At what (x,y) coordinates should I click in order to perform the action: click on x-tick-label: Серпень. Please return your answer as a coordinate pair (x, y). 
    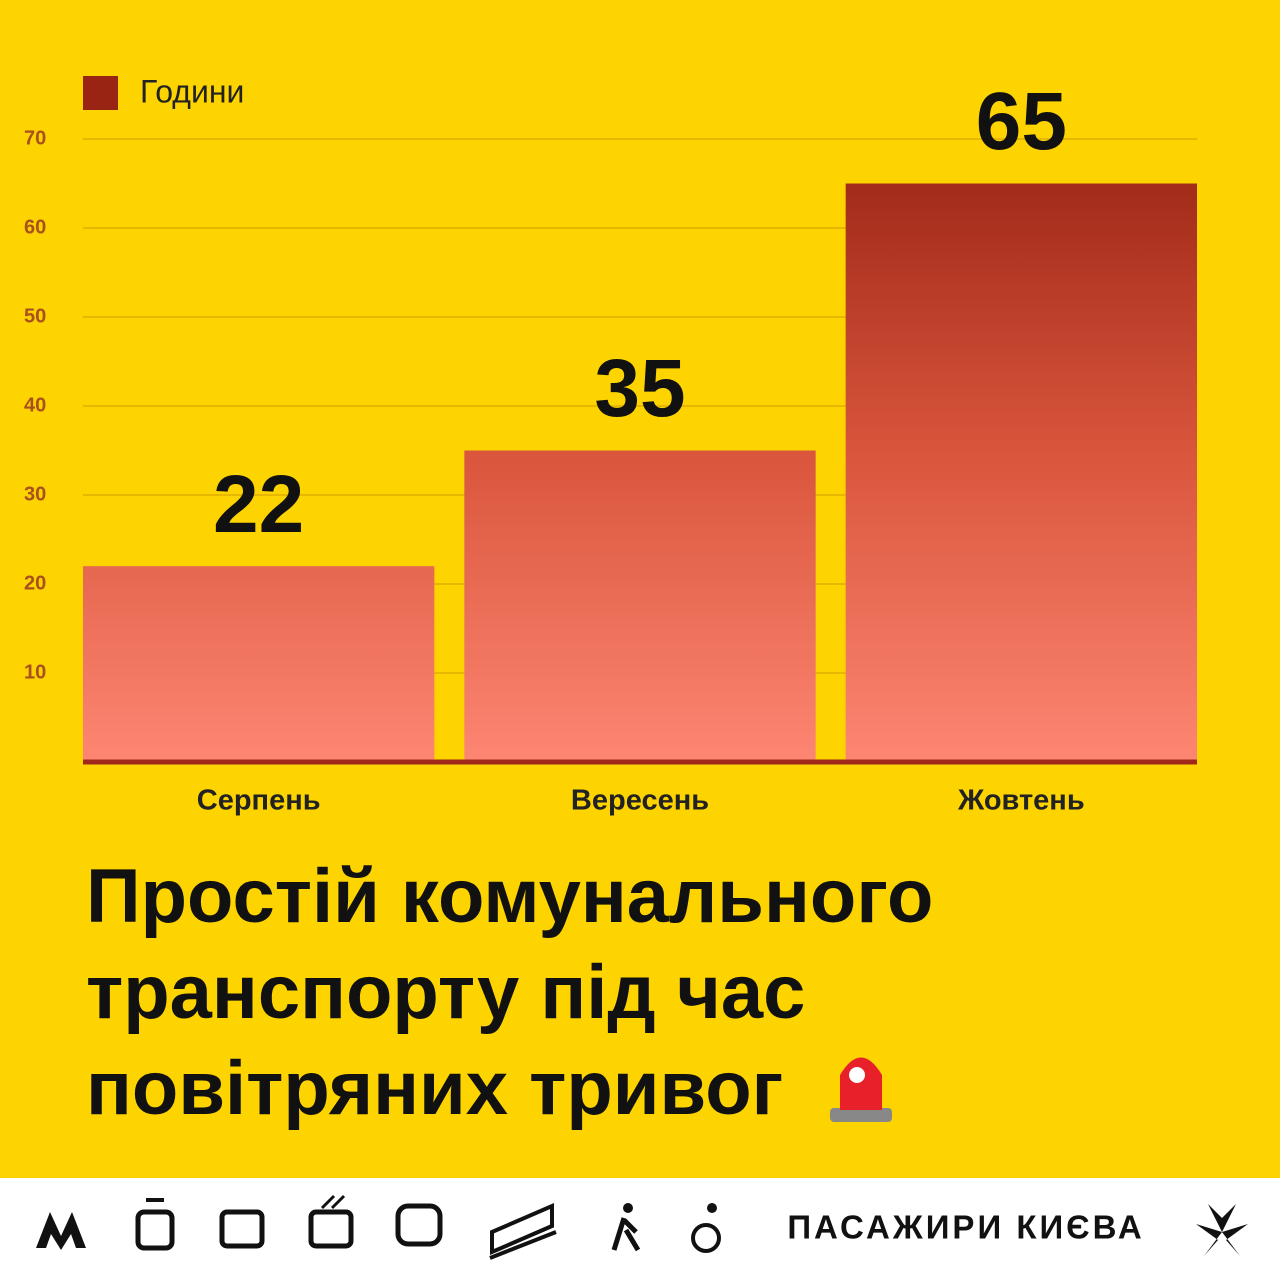
    Looking at the image, I should click on (259, 801).